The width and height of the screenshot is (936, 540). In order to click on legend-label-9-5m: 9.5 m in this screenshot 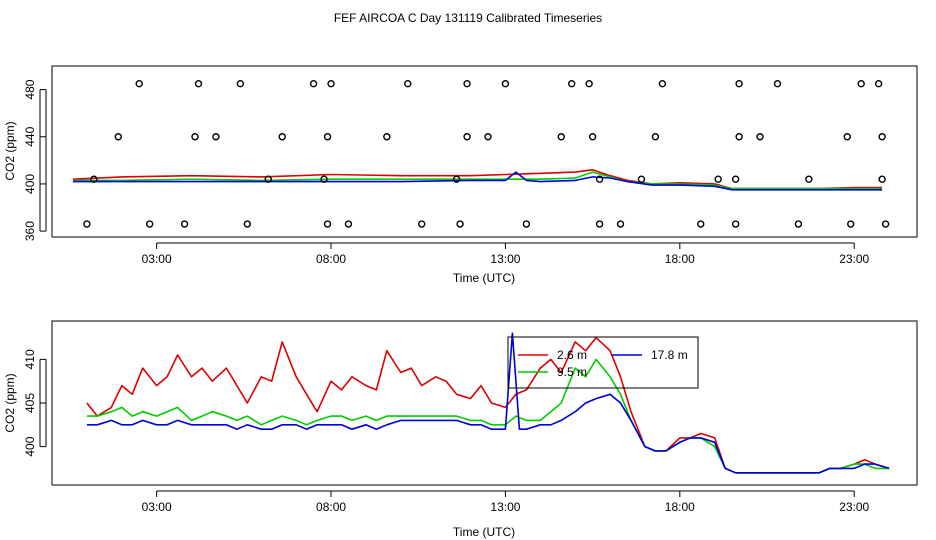, I will do `click(572, 372)`.